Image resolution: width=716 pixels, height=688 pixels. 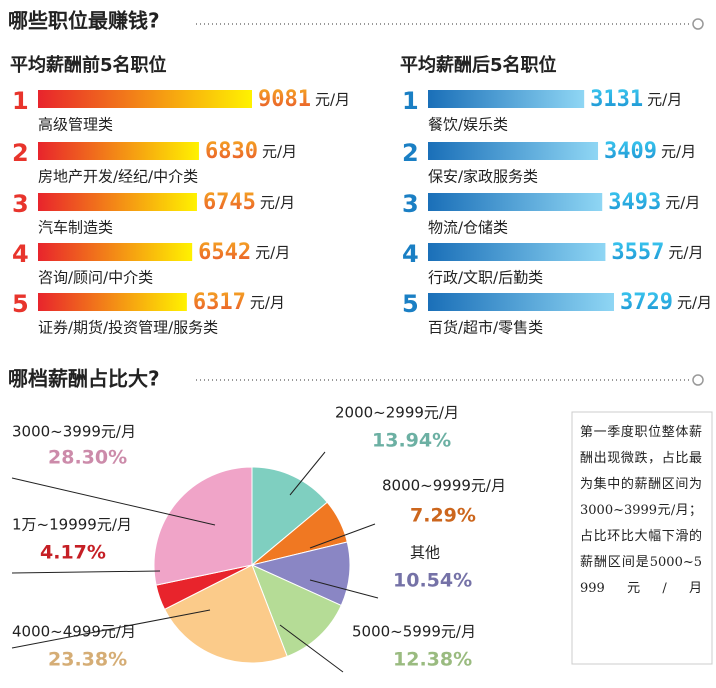 I want to click on value-label: 9081, so click(x=284, y=99).